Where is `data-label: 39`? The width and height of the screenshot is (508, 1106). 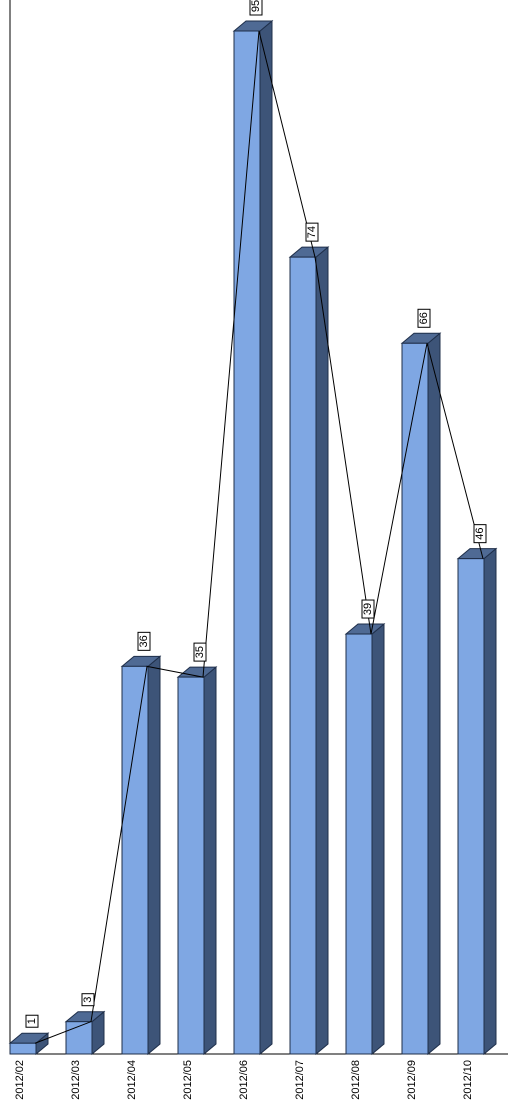 data-label: 39 is located at coordinates (368, 609).